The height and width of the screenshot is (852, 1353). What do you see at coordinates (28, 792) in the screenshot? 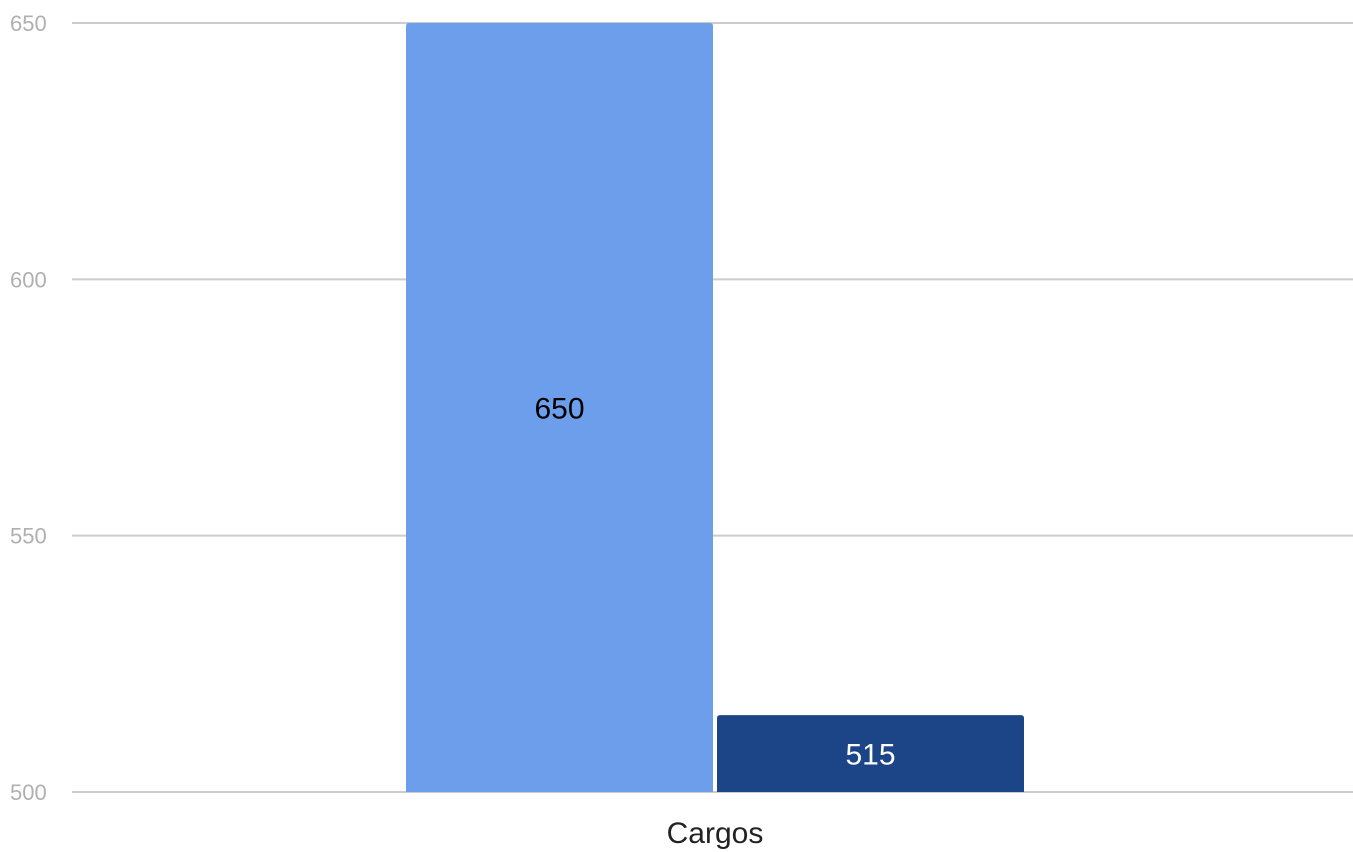
I see `y-tick-label: 500` at bounding box center [28, 792].